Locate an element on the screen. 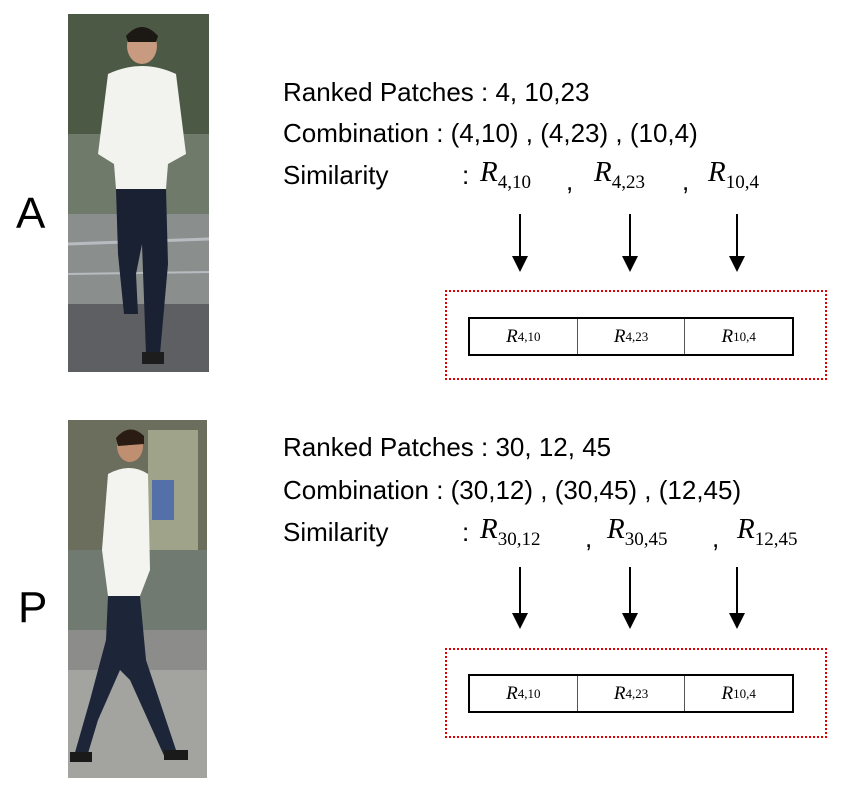 The image size is (858, 791). similarity-term: R10,4 is located at coordinates (733, 174).